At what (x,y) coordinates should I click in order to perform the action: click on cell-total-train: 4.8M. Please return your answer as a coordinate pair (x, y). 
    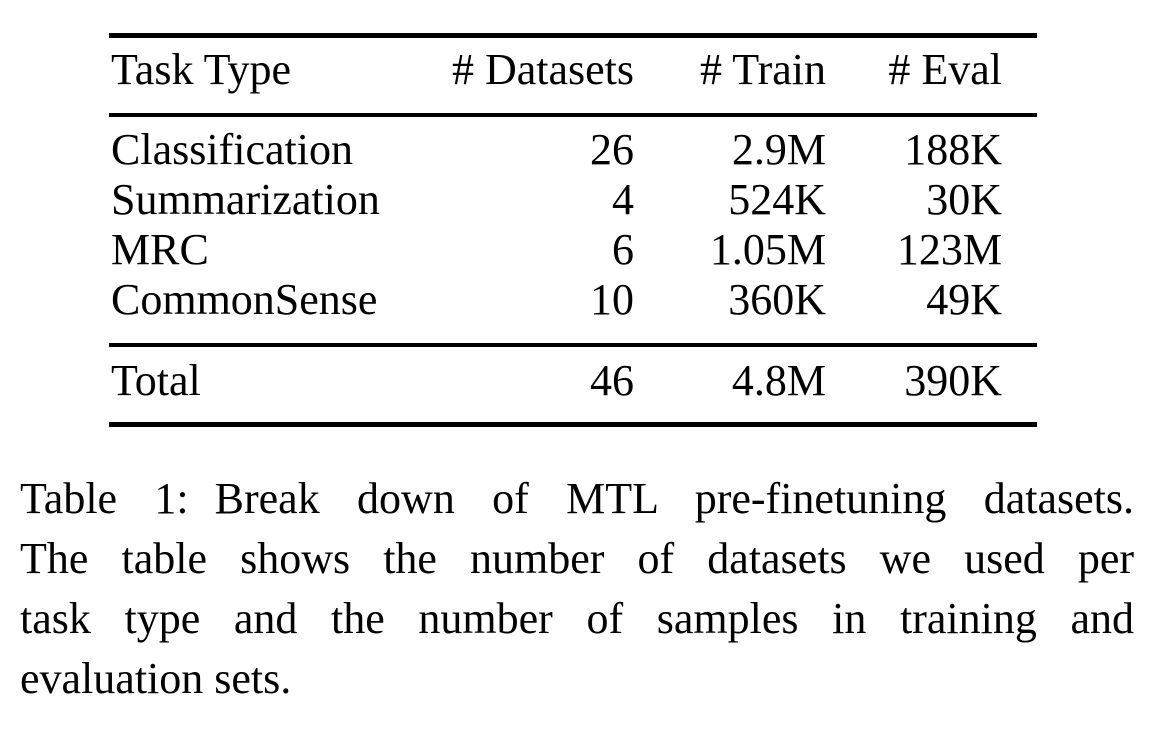
    Looking at the image, I should click on (730, 382).